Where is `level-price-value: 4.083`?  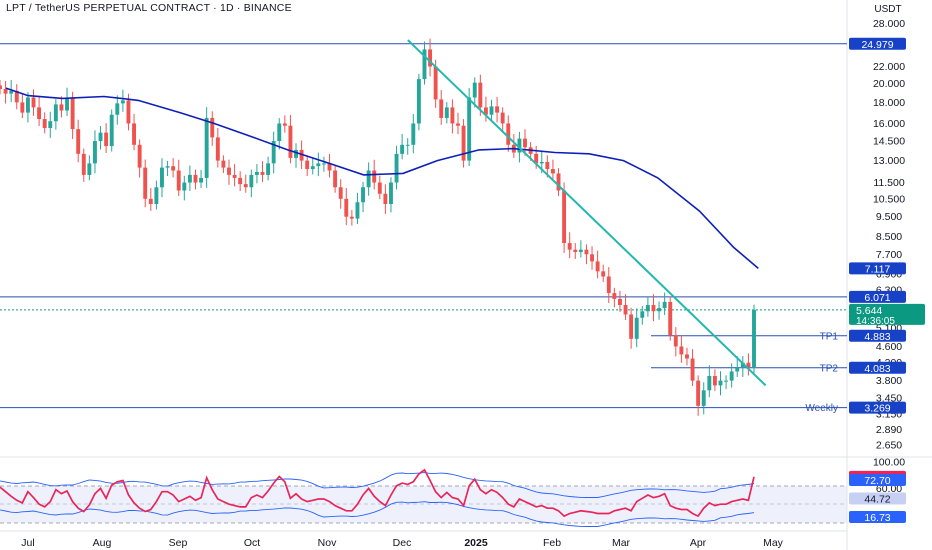 level-price-value: 4.083 is located at coordinates (877, 369).